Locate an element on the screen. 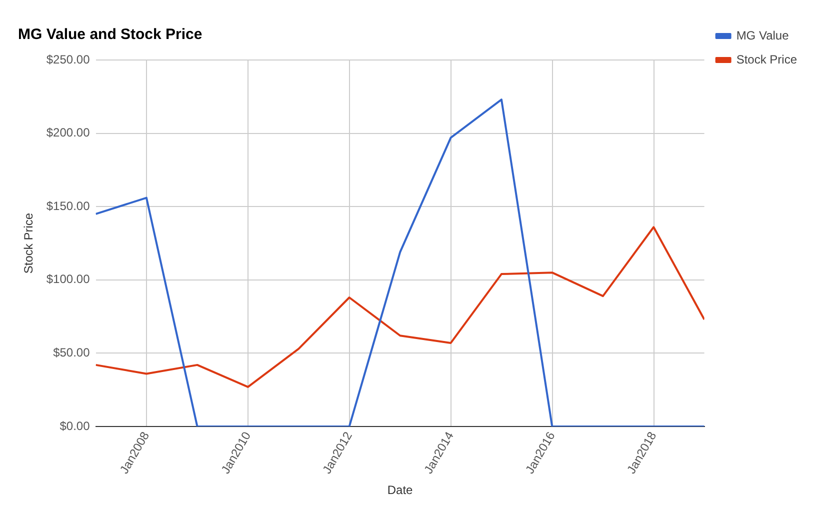 This screenshot has height=520, width=835. y-tick-label: $100.00 is located at coordinates (68, 279).